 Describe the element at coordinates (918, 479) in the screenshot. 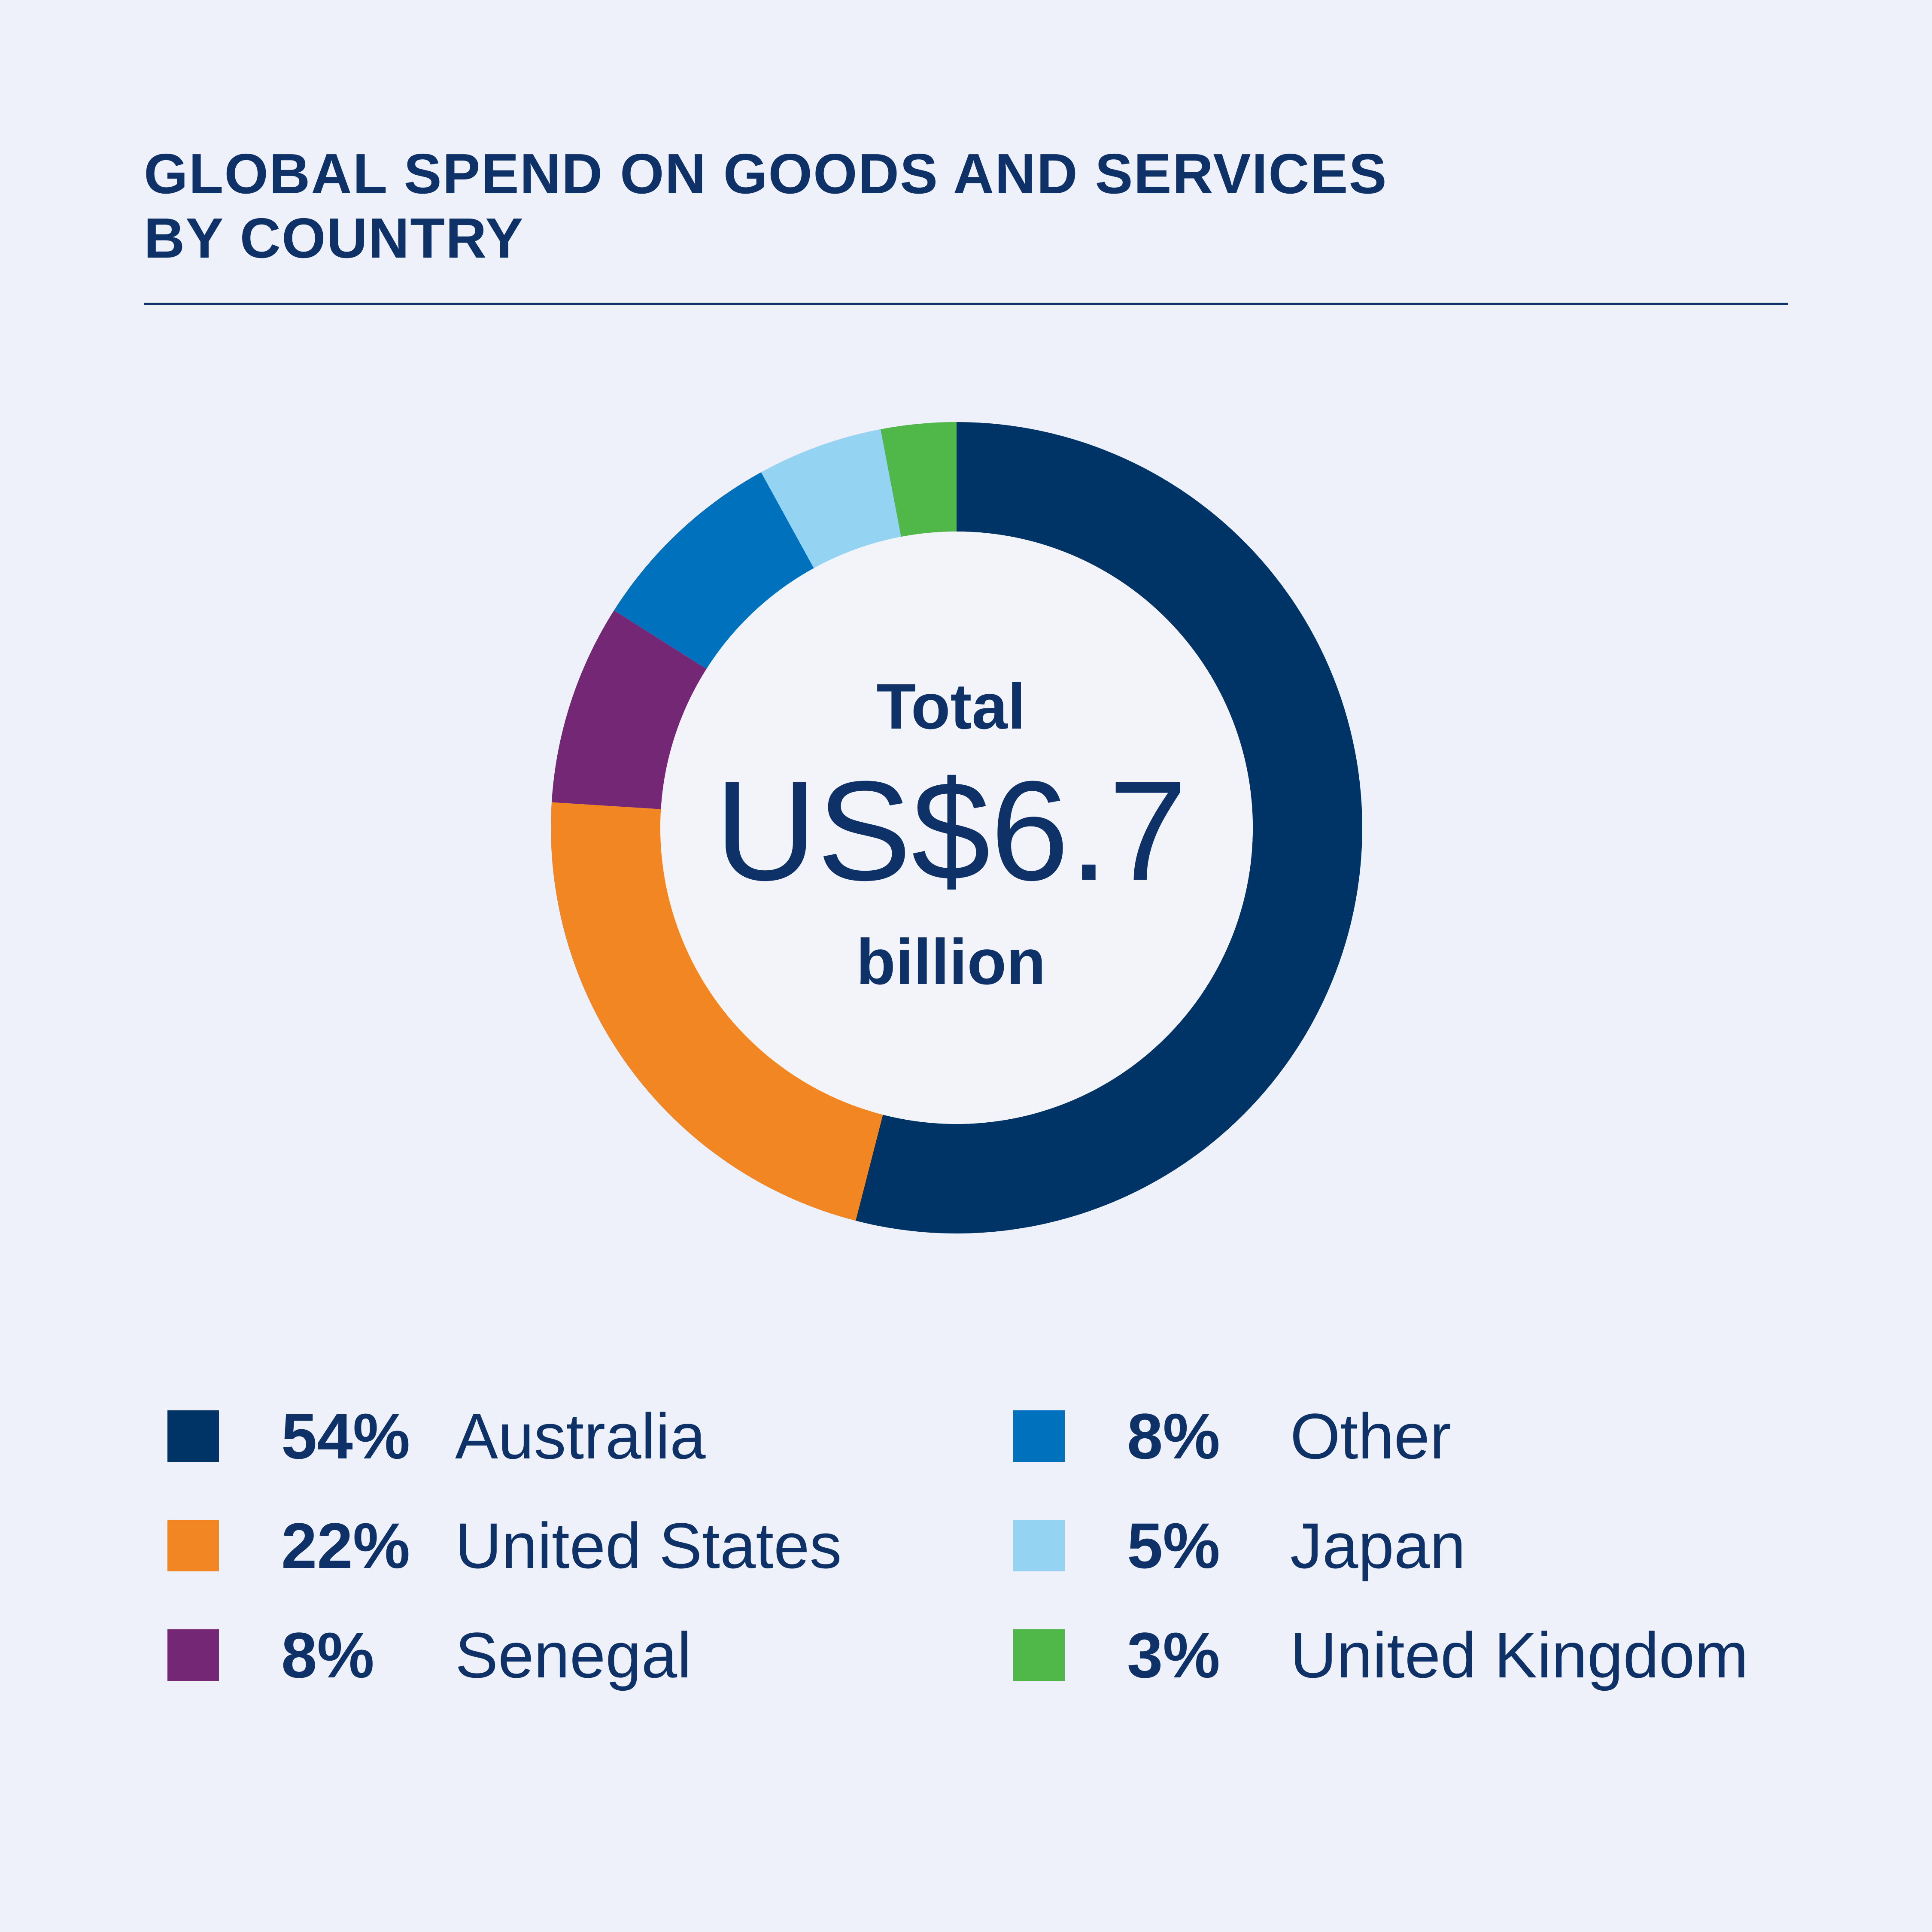

I see `donut-slice-united-kingdom` at that location.